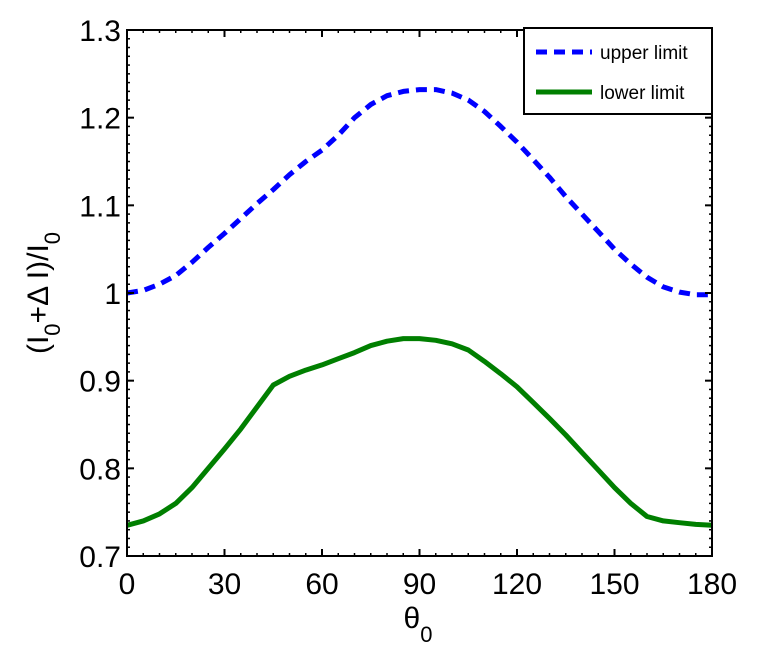  What do you see at coordinates (100, 206) in the screenshot?
I see `y-tick-label: 1.1` at bounding box center [100, 206].